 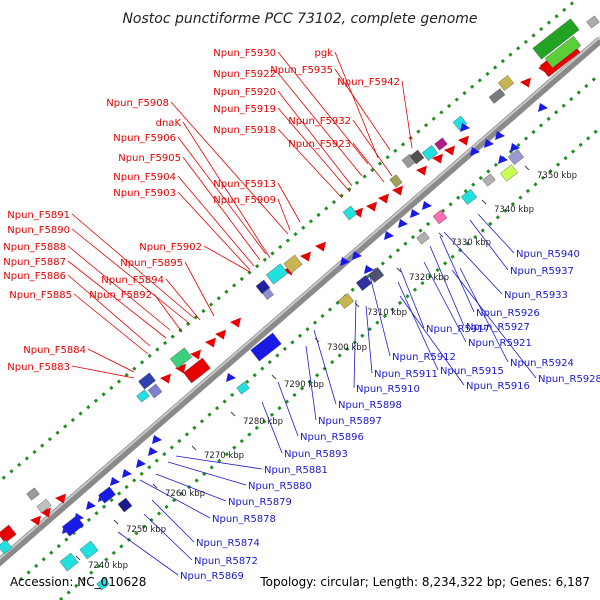 I want to click on reverse-gene-label: Npun_R5874, so click(x=228, y=543).